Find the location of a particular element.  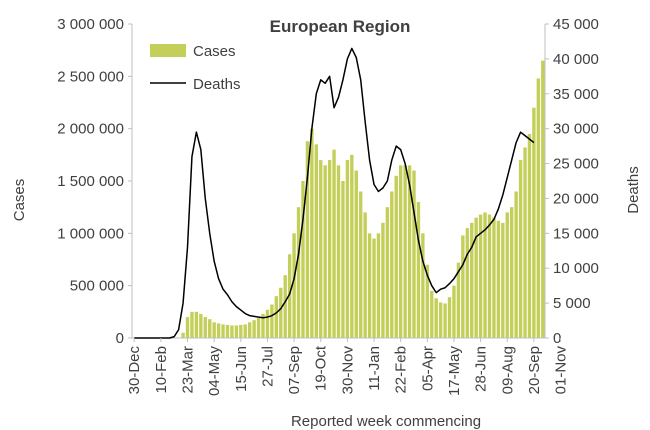

y-tick-right-label: 45 000 is located at coordinates (576, 24).